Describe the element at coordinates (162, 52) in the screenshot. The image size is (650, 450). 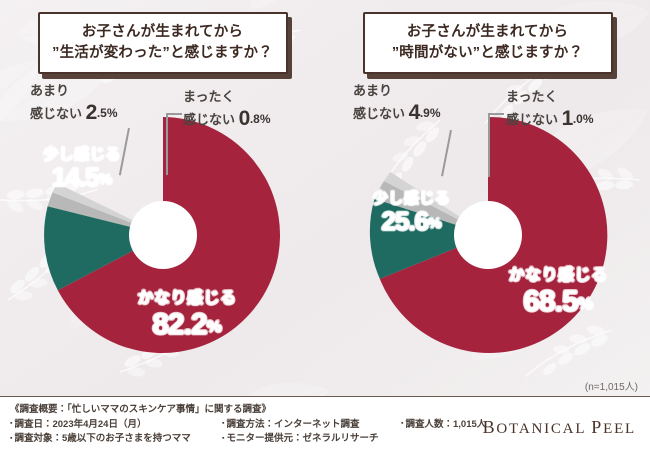
I see `chart-title-line2-left: ”生活が変わった”と感じますか？` at that location.